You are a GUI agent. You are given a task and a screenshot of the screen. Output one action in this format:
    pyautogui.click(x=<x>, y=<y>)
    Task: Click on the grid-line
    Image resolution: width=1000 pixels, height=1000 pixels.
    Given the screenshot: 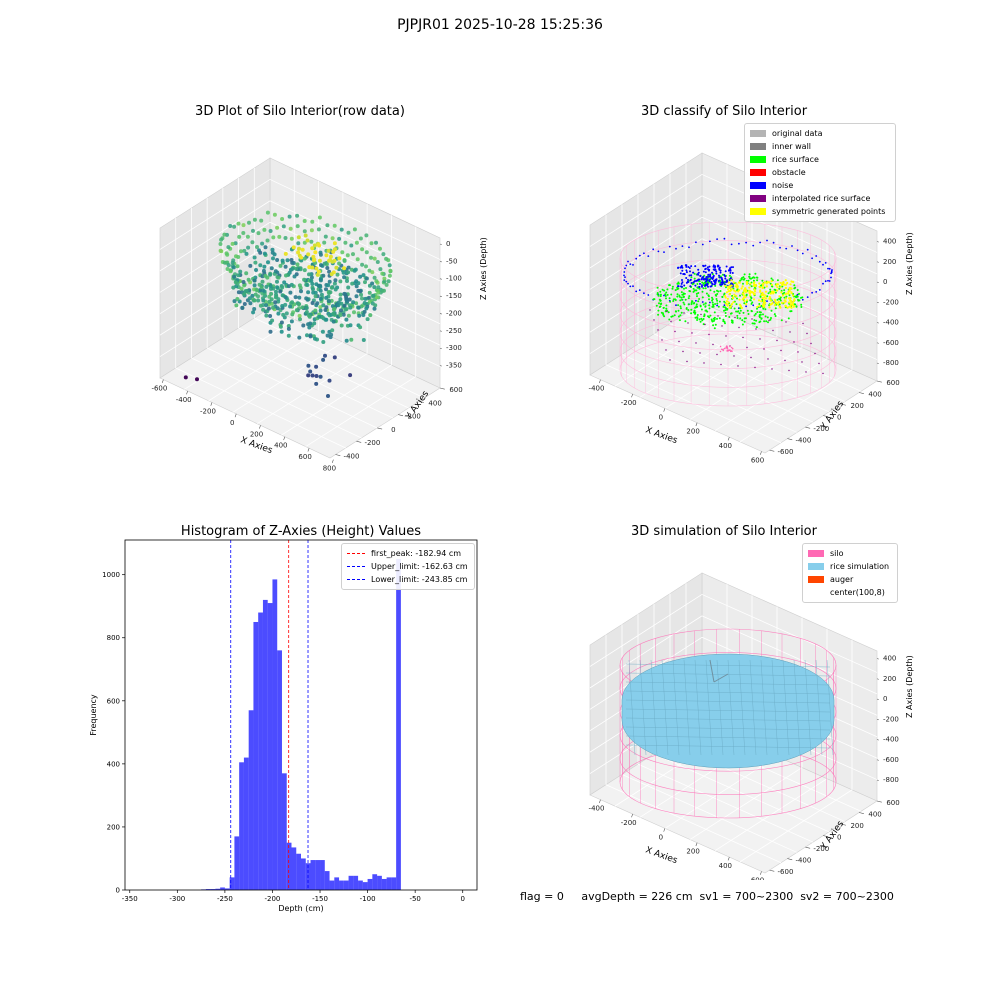 What is the action you would take?
    pyautogui.click(x=276, y=398)
    